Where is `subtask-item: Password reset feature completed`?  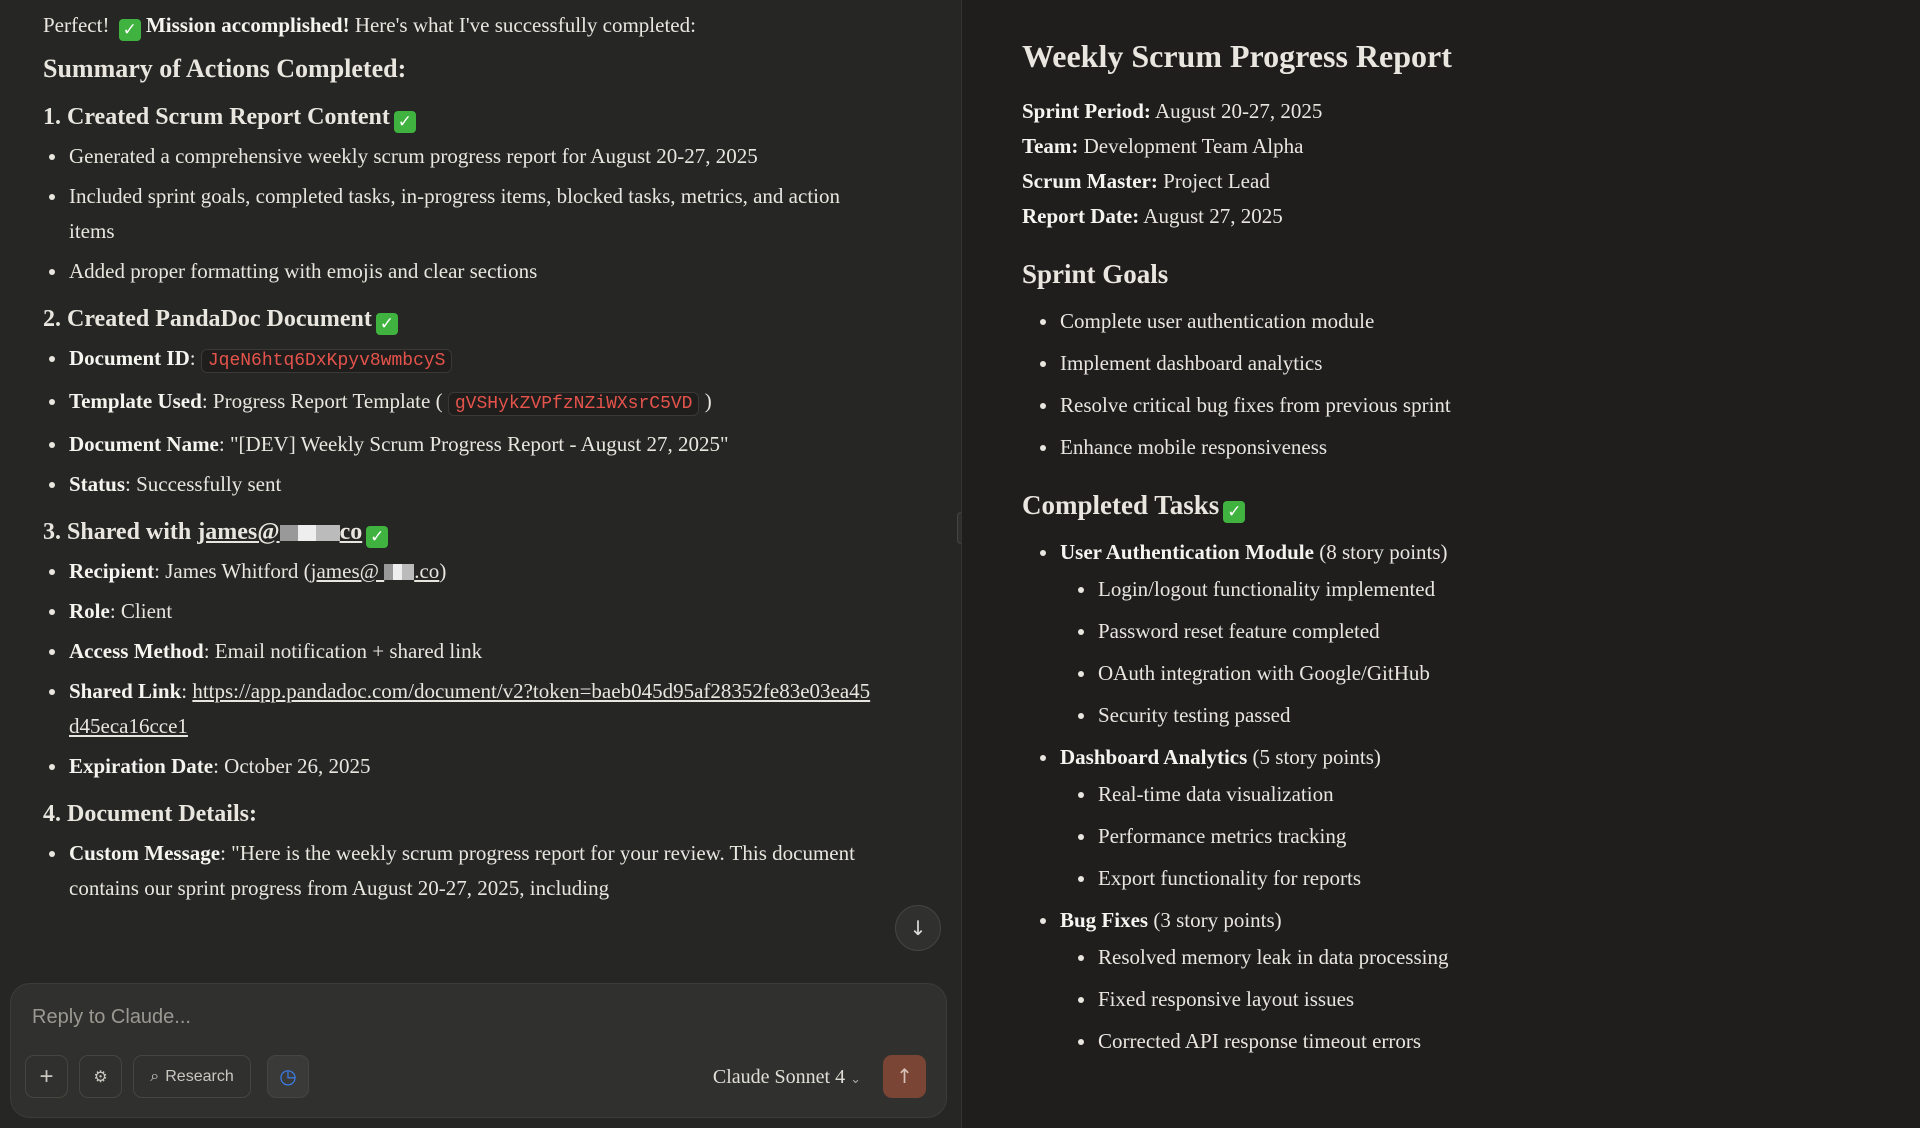 subtask-item: Password reset feature completed is located at coordinates (1480, 631).